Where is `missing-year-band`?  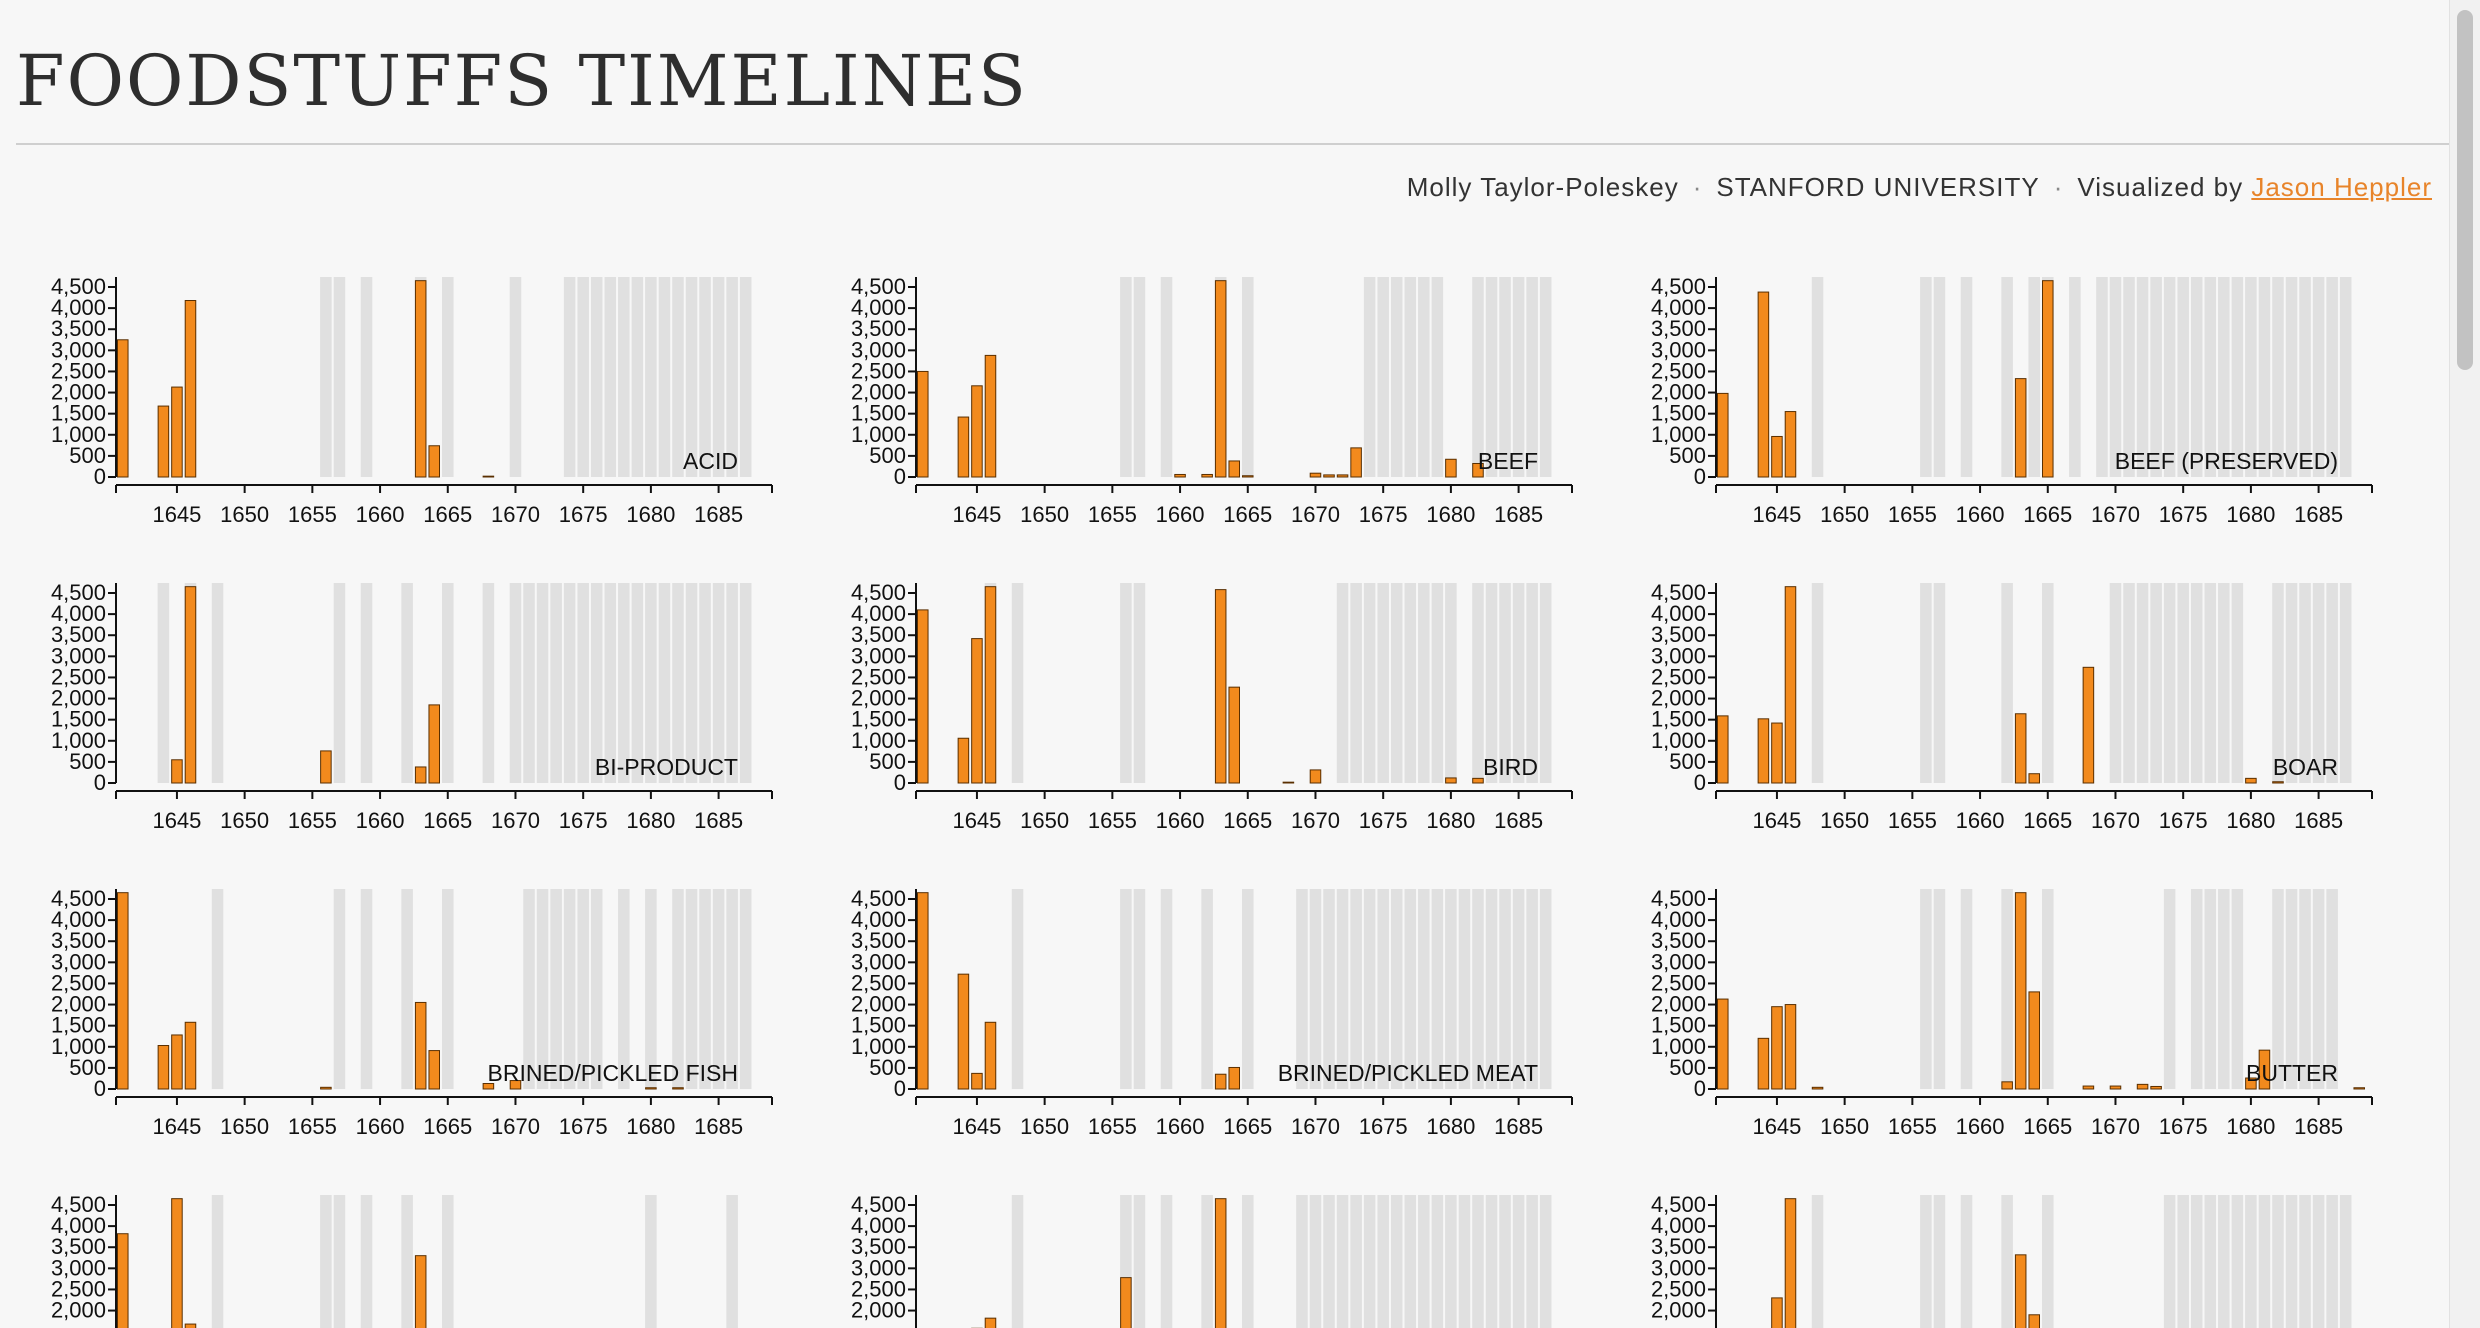 missing-year-band is located at coordinates (2224, 377).